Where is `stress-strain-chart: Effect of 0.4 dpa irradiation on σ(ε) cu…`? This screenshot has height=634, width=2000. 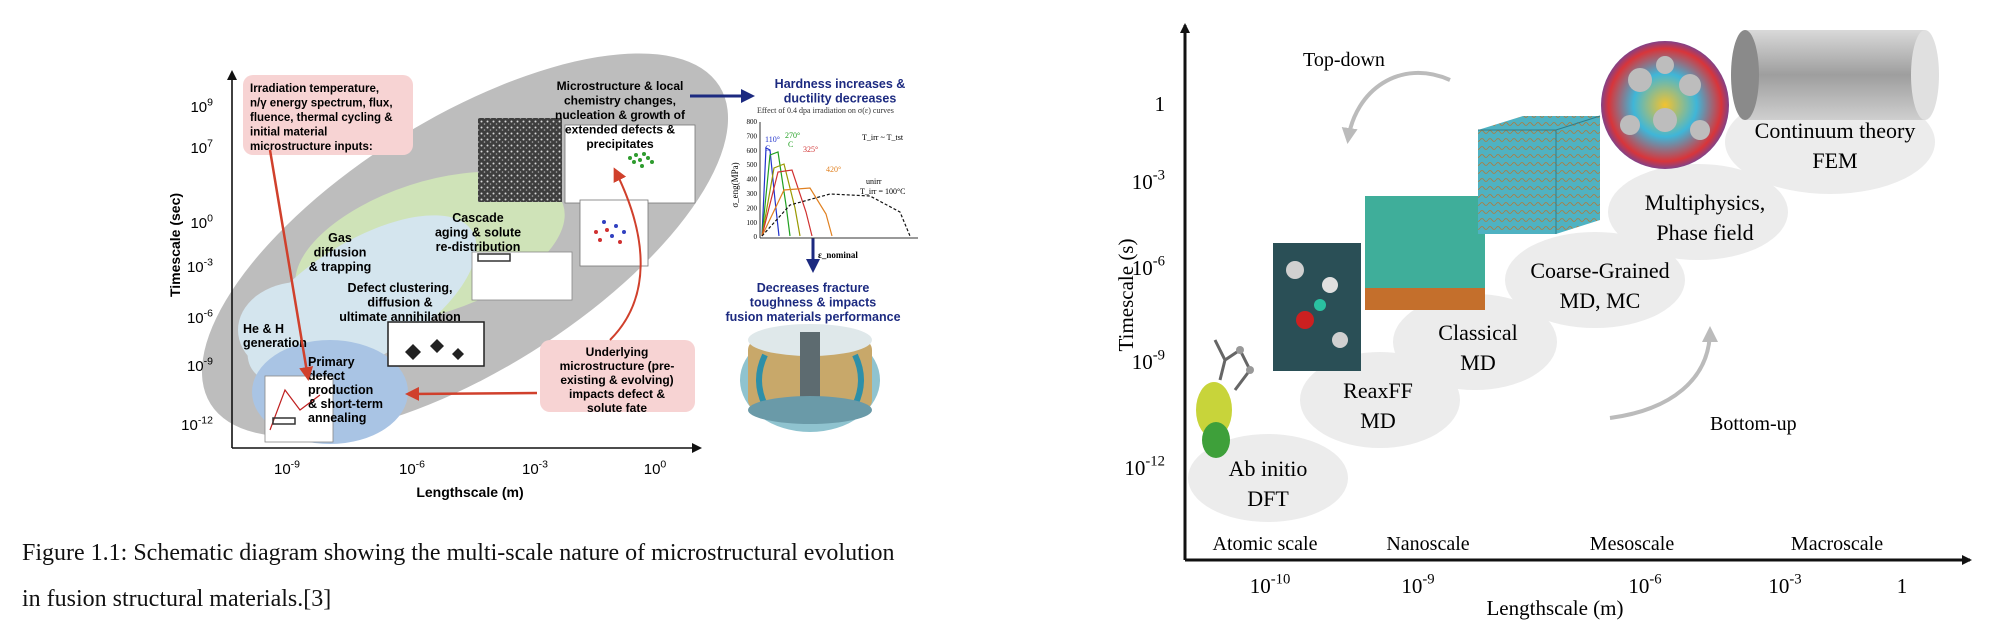
stress-strain-chart: Effect of 0.4 dpa irradiation on σ(ε) cu… is located at coordinates (824, 183).